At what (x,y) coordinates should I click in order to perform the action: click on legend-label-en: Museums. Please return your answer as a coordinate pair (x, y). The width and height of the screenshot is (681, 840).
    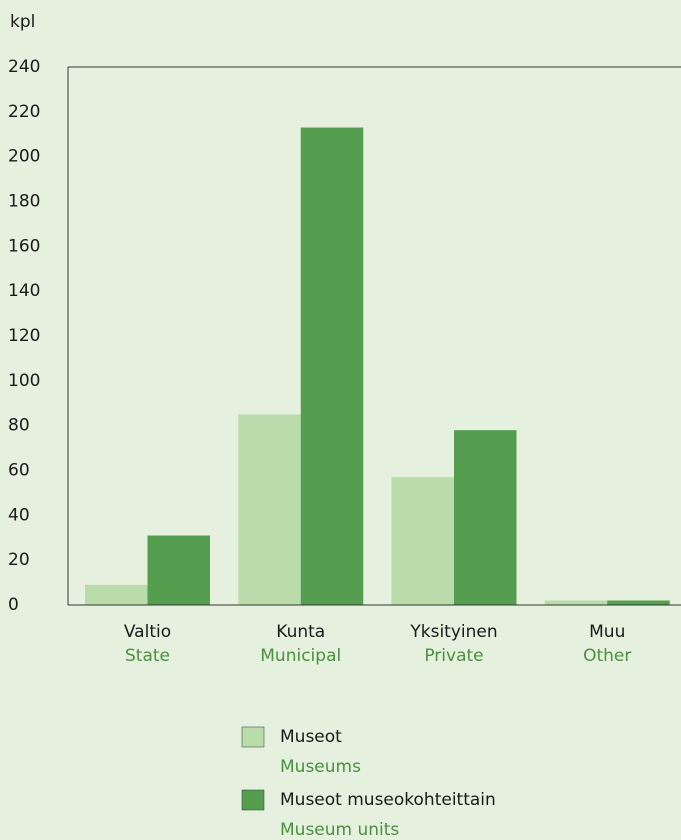
    Looking at the image, I should click on (320, 767).